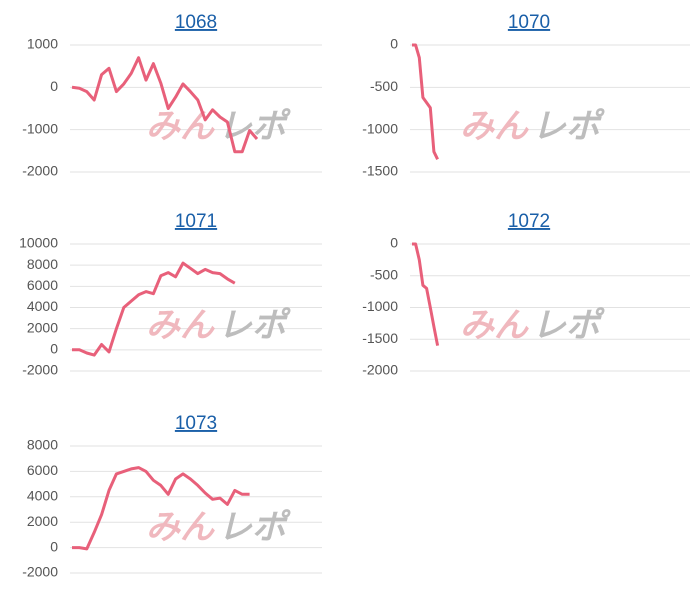 The height and width of the screenshot is (600, 700). I want to click on chart-title: 1073, so click(196, 423).